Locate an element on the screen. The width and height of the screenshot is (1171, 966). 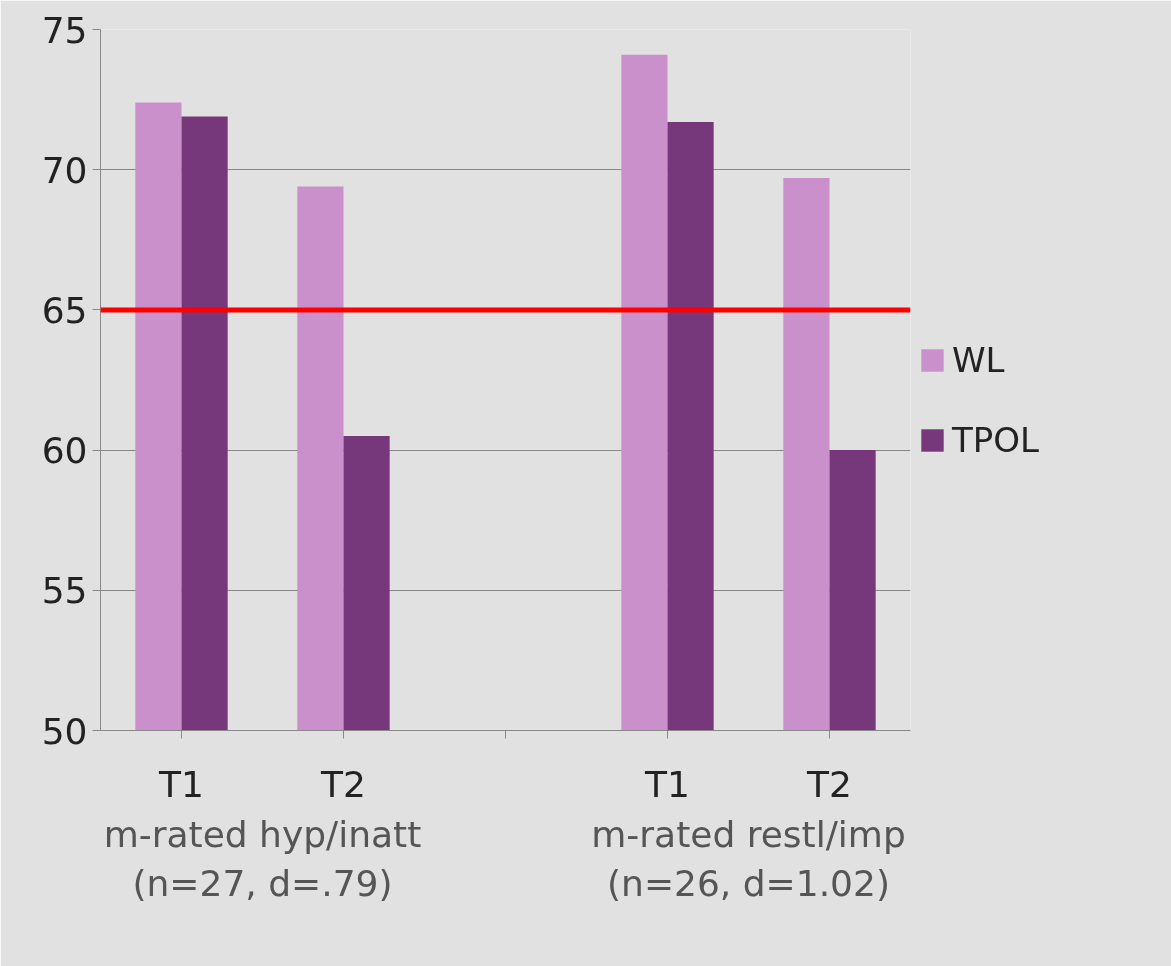
y-tick-label: 55 is located at coordinates (64, 591).